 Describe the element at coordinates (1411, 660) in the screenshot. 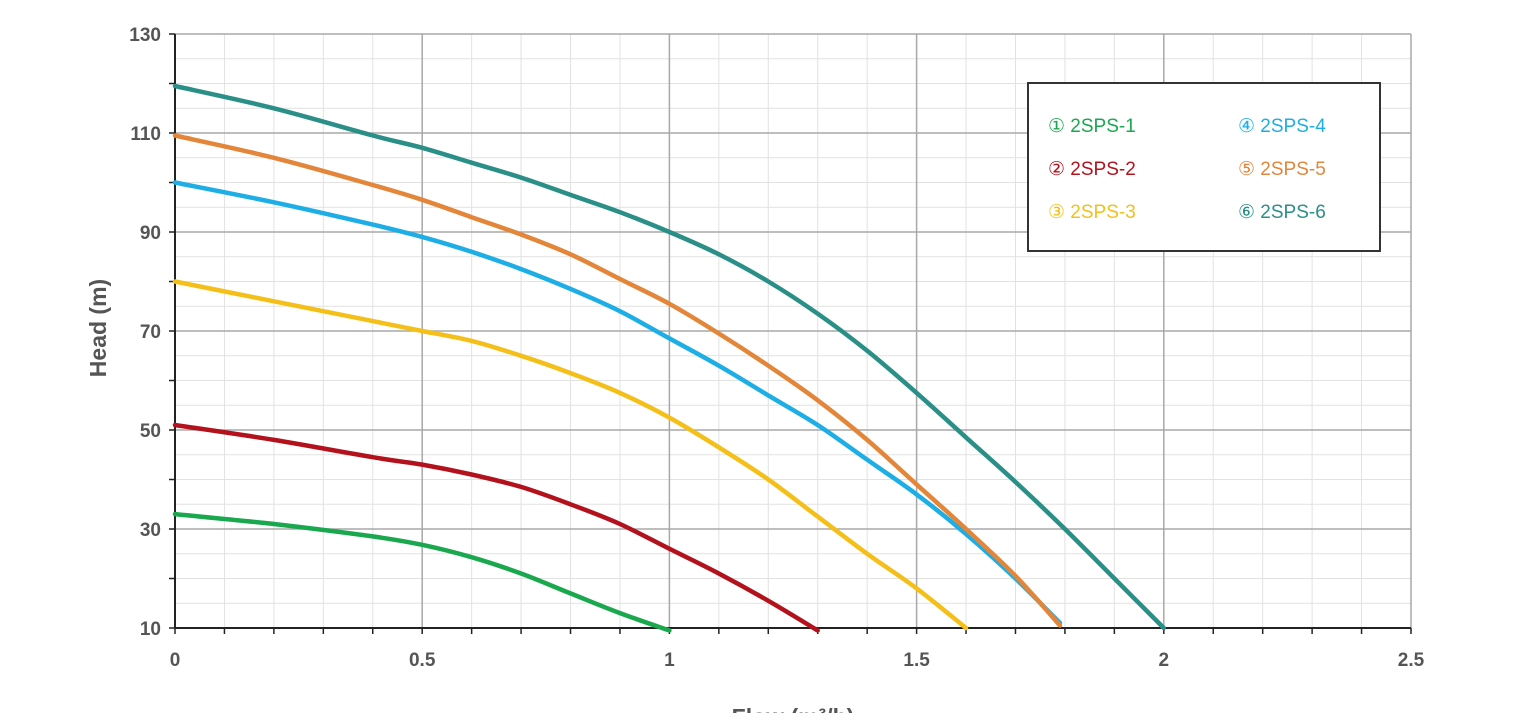

I see `x-tick-label: 2.5` at that location.